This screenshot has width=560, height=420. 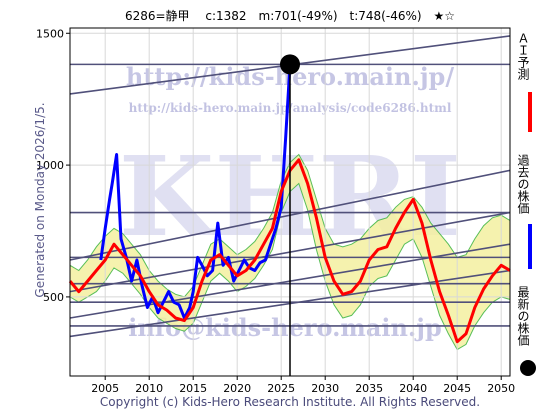 What do you see at coordinates (325, 388) in the screenshot?
I see `x-tick-label-2030: 2030` at bounding box center [325, 388].